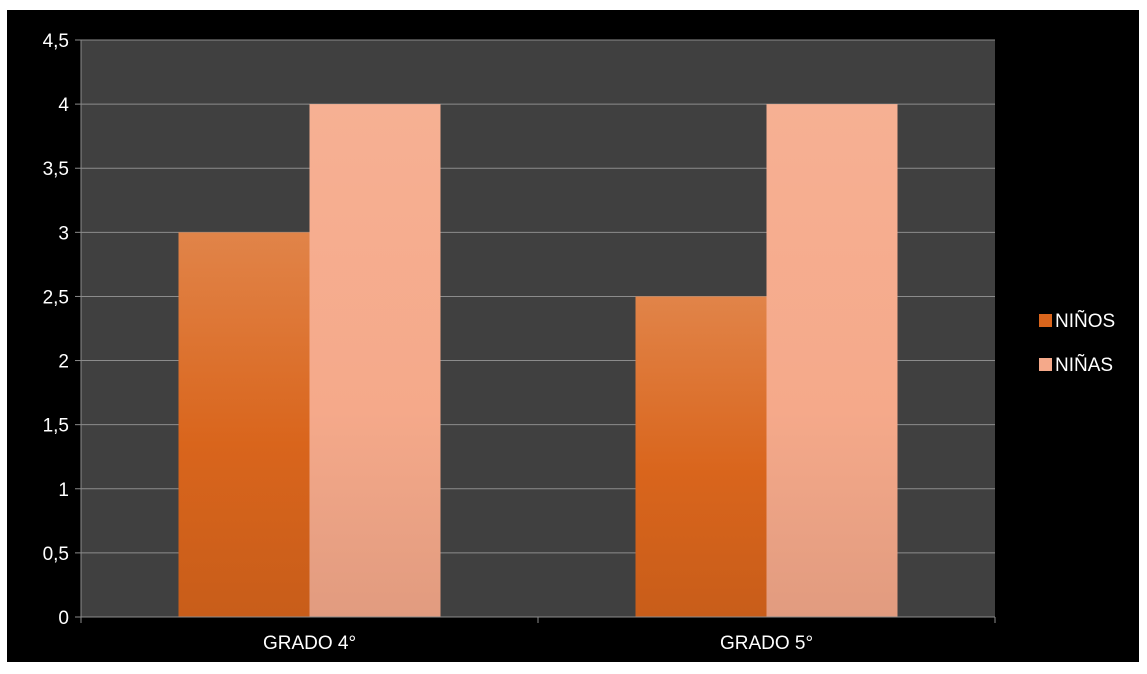  I want to click on y-tick-labels: 0 0,5 1 1,5 2 2,5 3 3,5 4 4,5, so click(56, 330).